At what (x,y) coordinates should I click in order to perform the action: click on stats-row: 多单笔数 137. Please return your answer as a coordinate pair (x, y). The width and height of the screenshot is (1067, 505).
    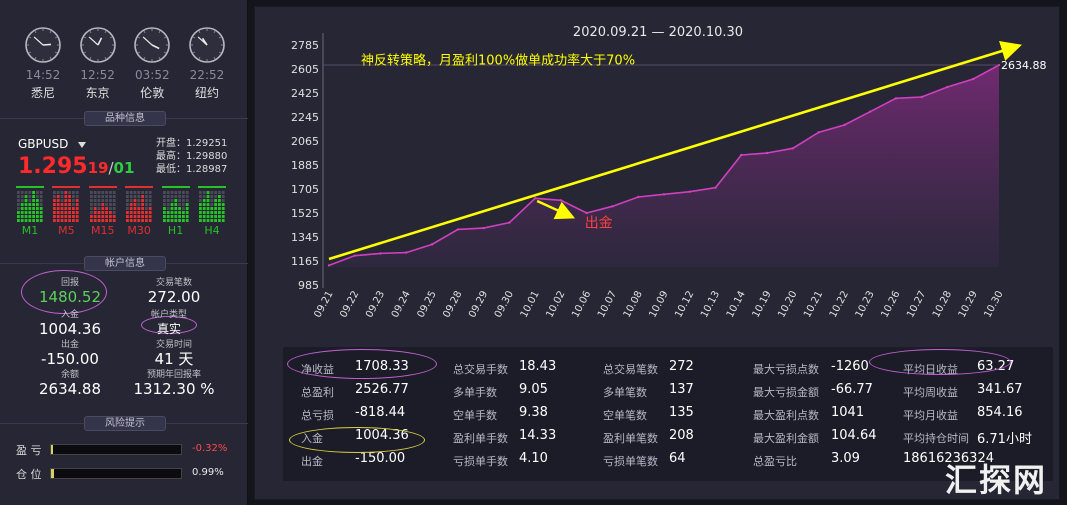
    Looking at the image, I should click on (678, 393).